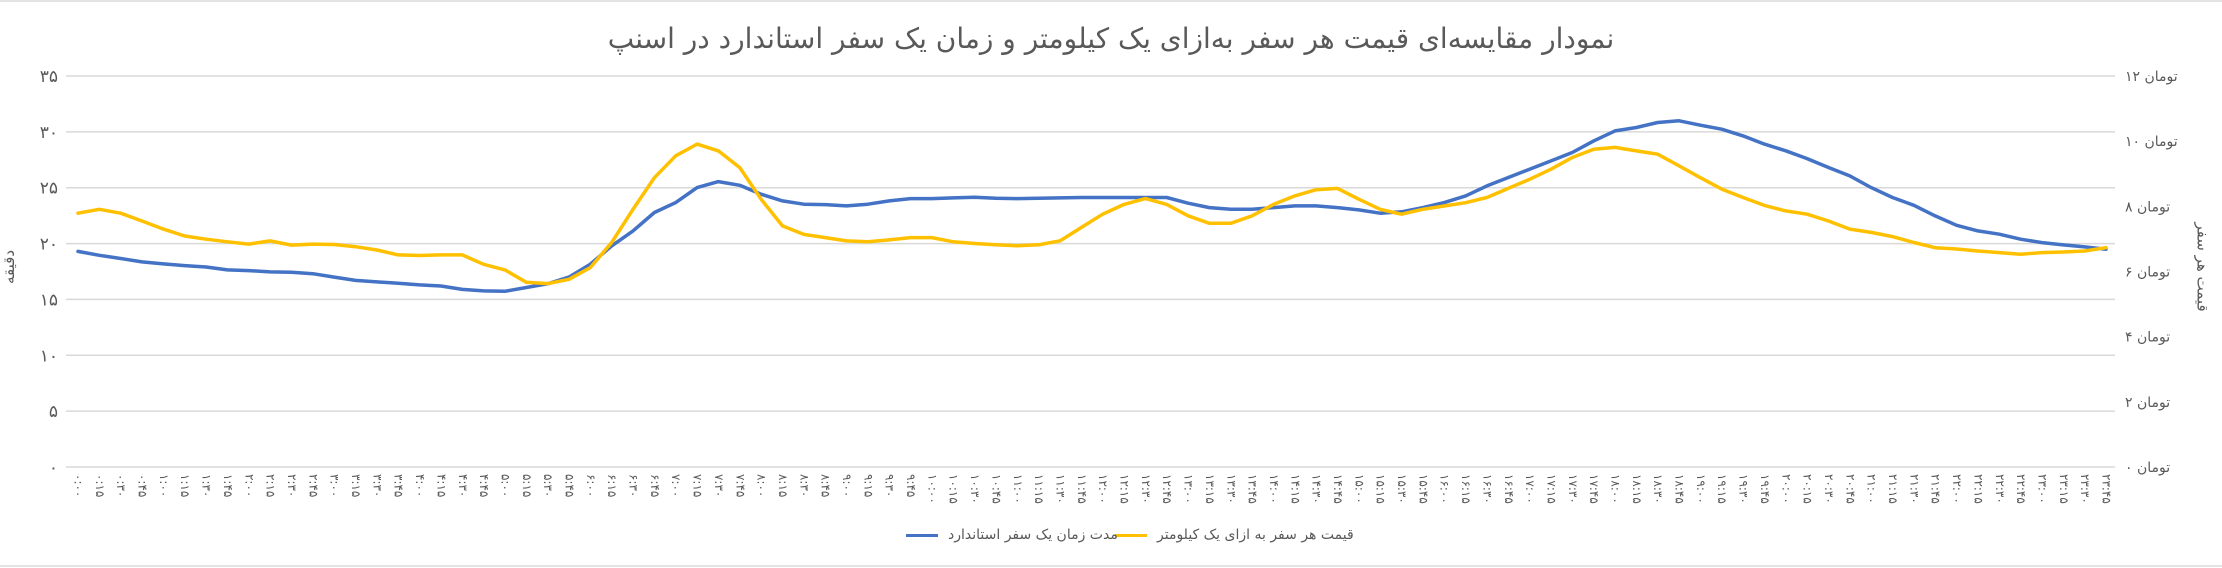  What do you see at coordinates (1402, 489) in the screenshot?
I see `x-tick-label: ۱۵:۳۰` at bounding box center [1402, 489].